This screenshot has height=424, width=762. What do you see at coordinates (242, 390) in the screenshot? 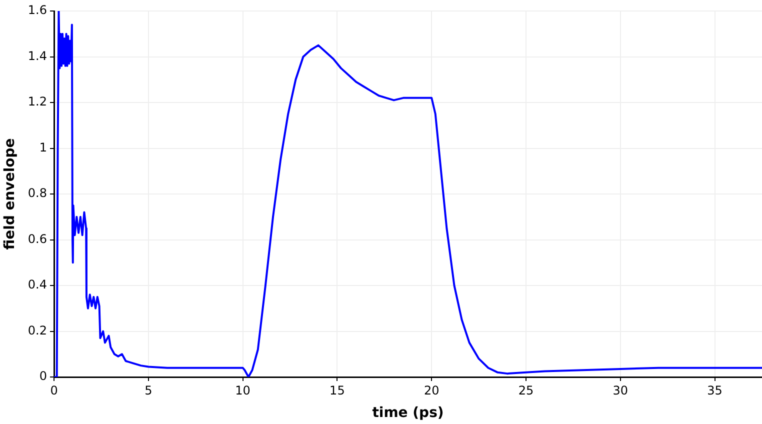
I see `x-tick-label: 10` at bounding box center [242, 390].